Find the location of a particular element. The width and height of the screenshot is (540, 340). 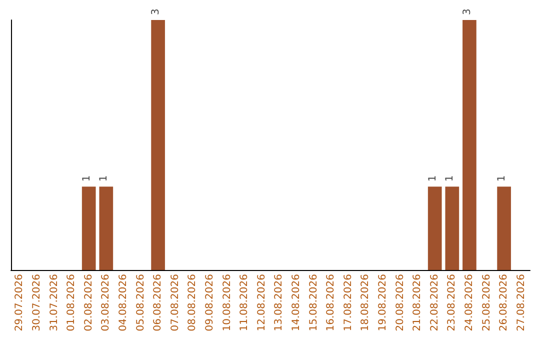

x-tick-label: 29.07.2026 is located at coordinates (20, 303).